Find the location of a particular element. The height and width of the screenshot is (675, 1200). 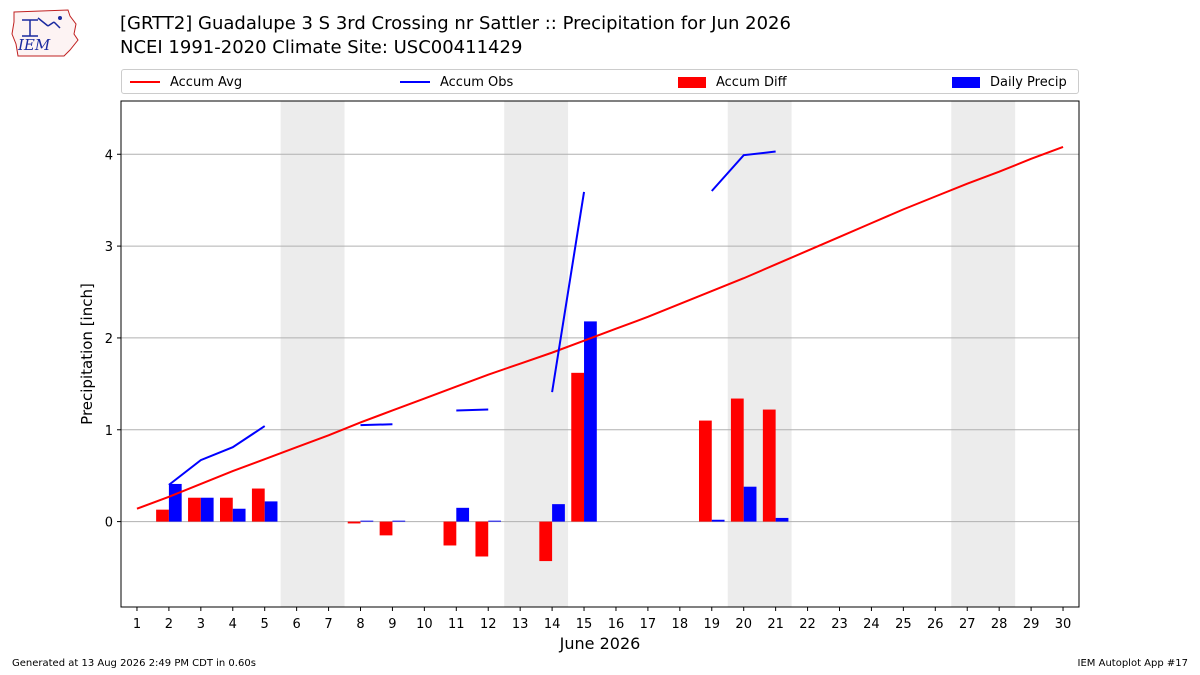

x-tick-label: 21 is located at coordinates (775, 624).